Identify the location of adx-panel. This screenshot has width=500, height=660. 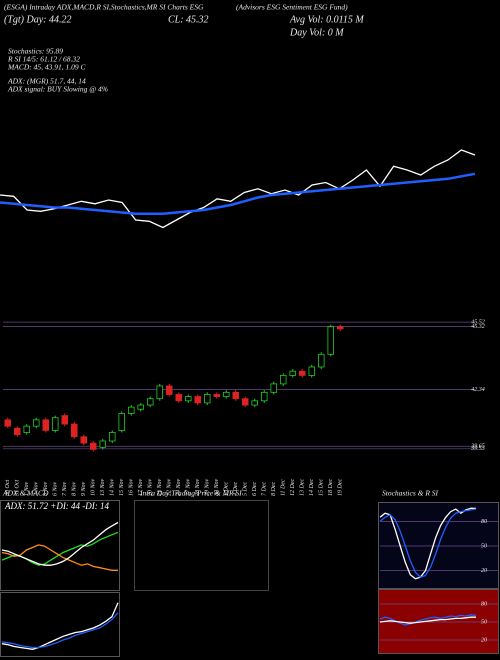
(60, 545).